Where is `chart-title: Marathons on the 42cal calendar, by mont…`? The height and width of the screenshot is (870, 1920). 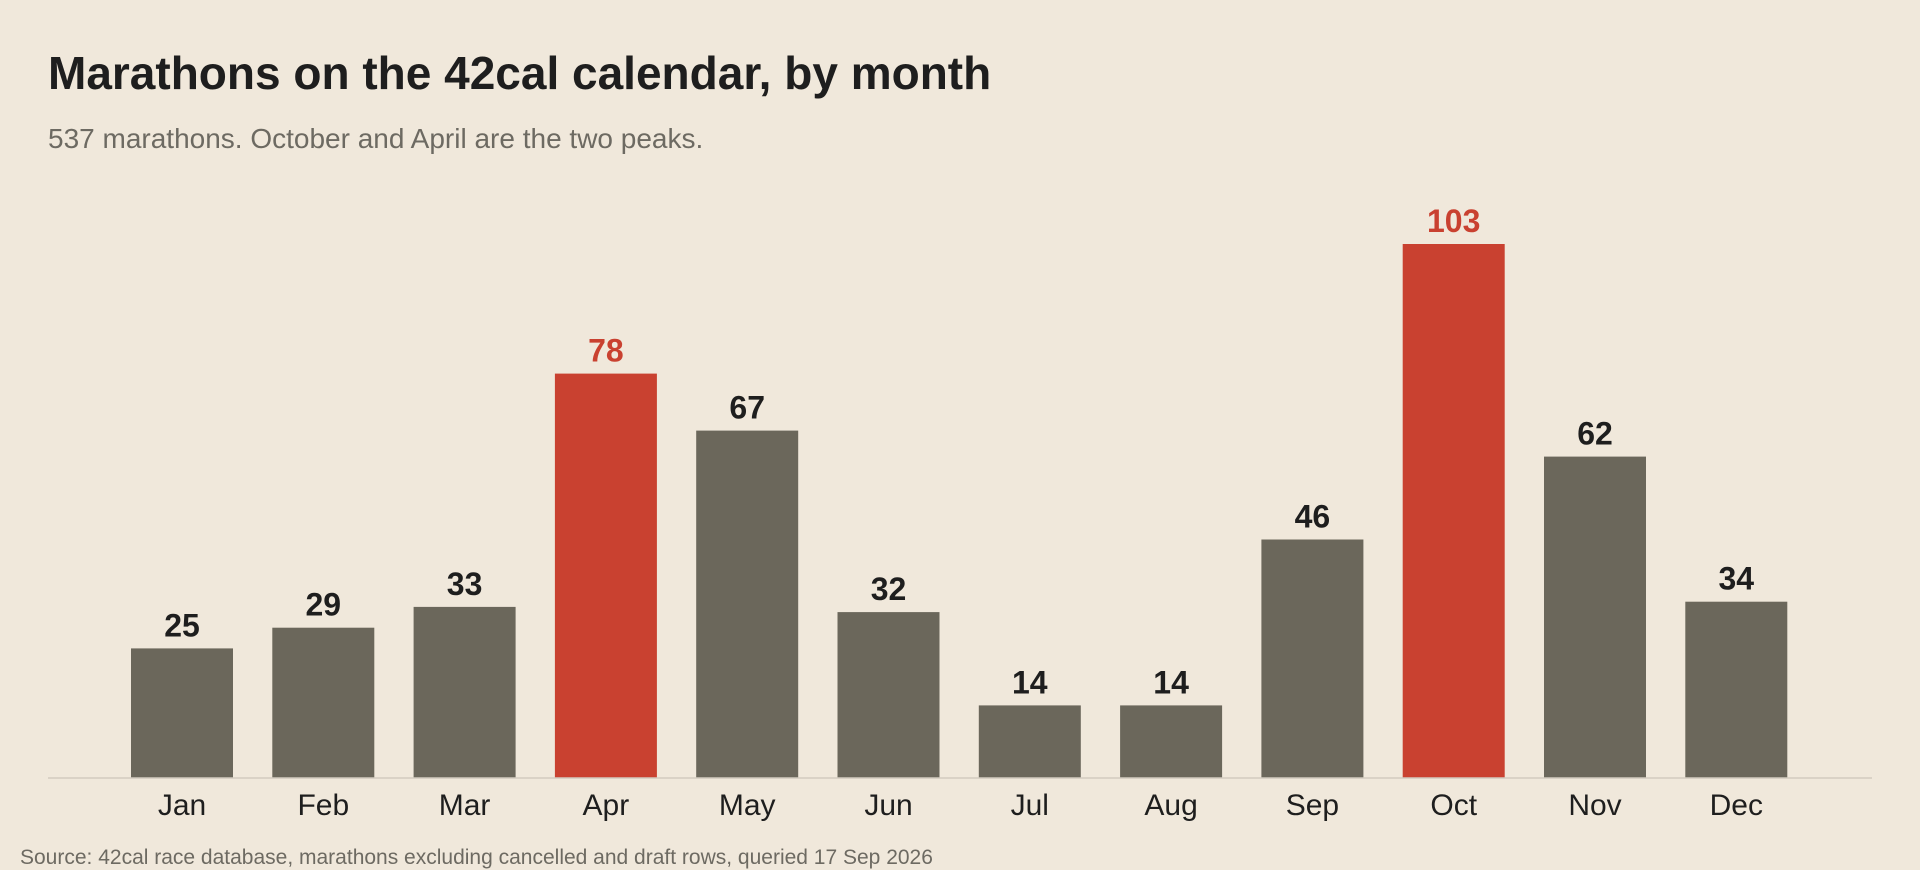
chart-title: Marathons on the 42cal calendar, by mont… is located at coordinates (520, 73).